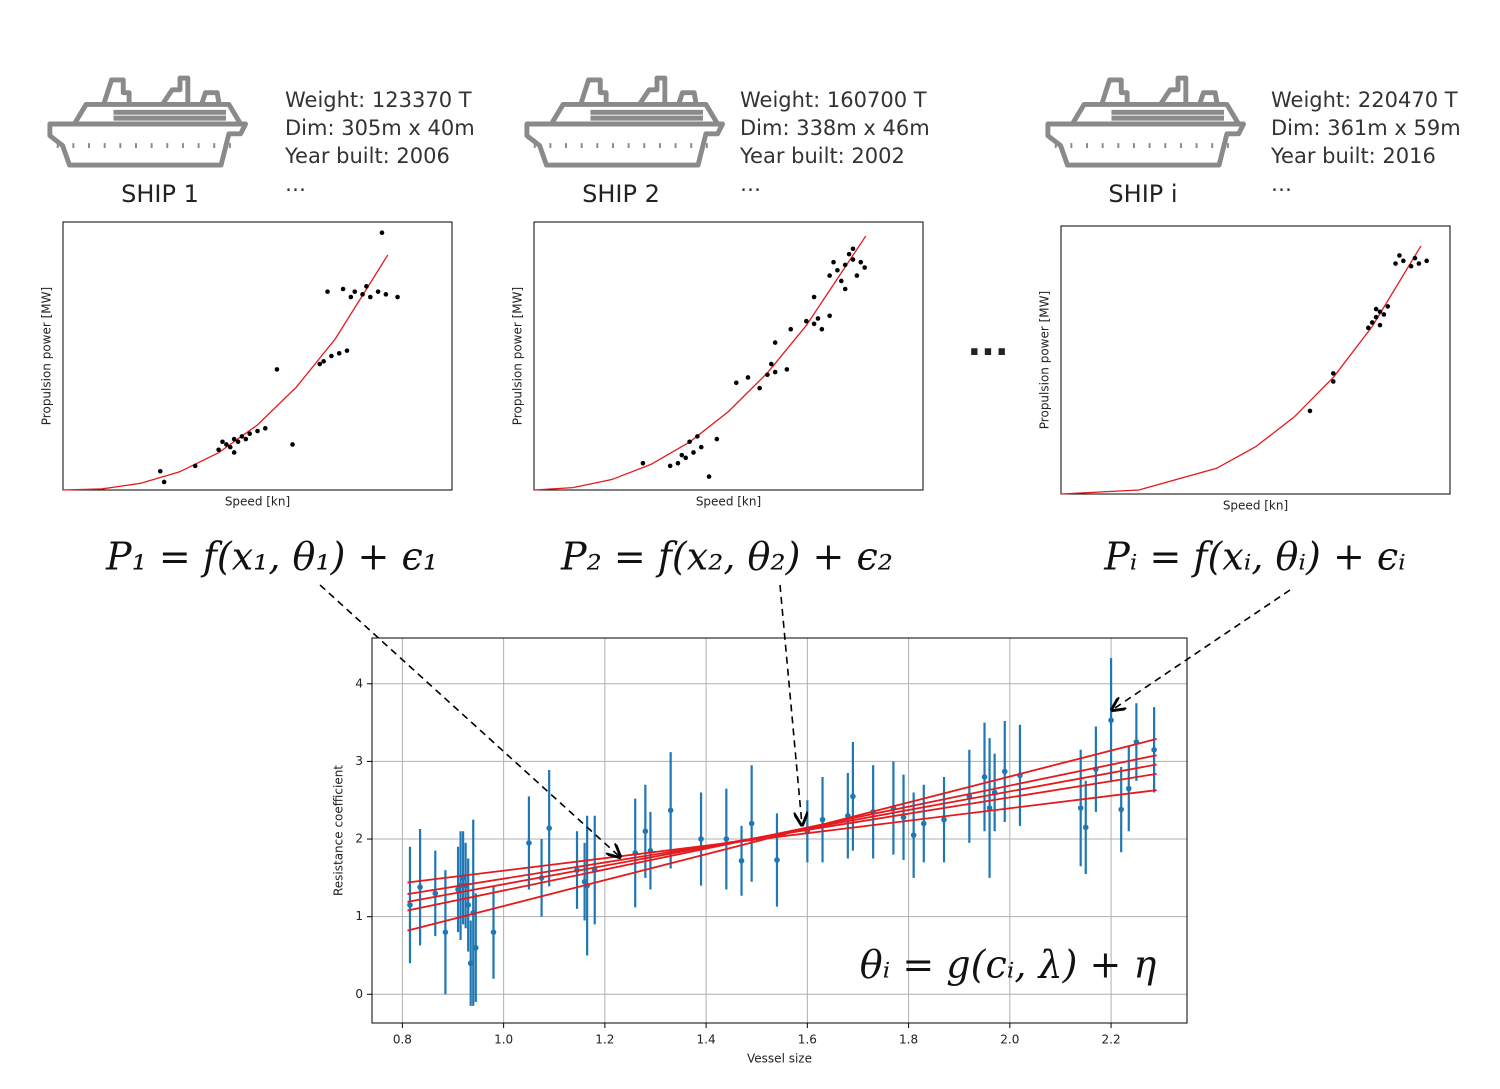  I want to click on ship-detail: Weight: 123370 T, so click(378, 100).